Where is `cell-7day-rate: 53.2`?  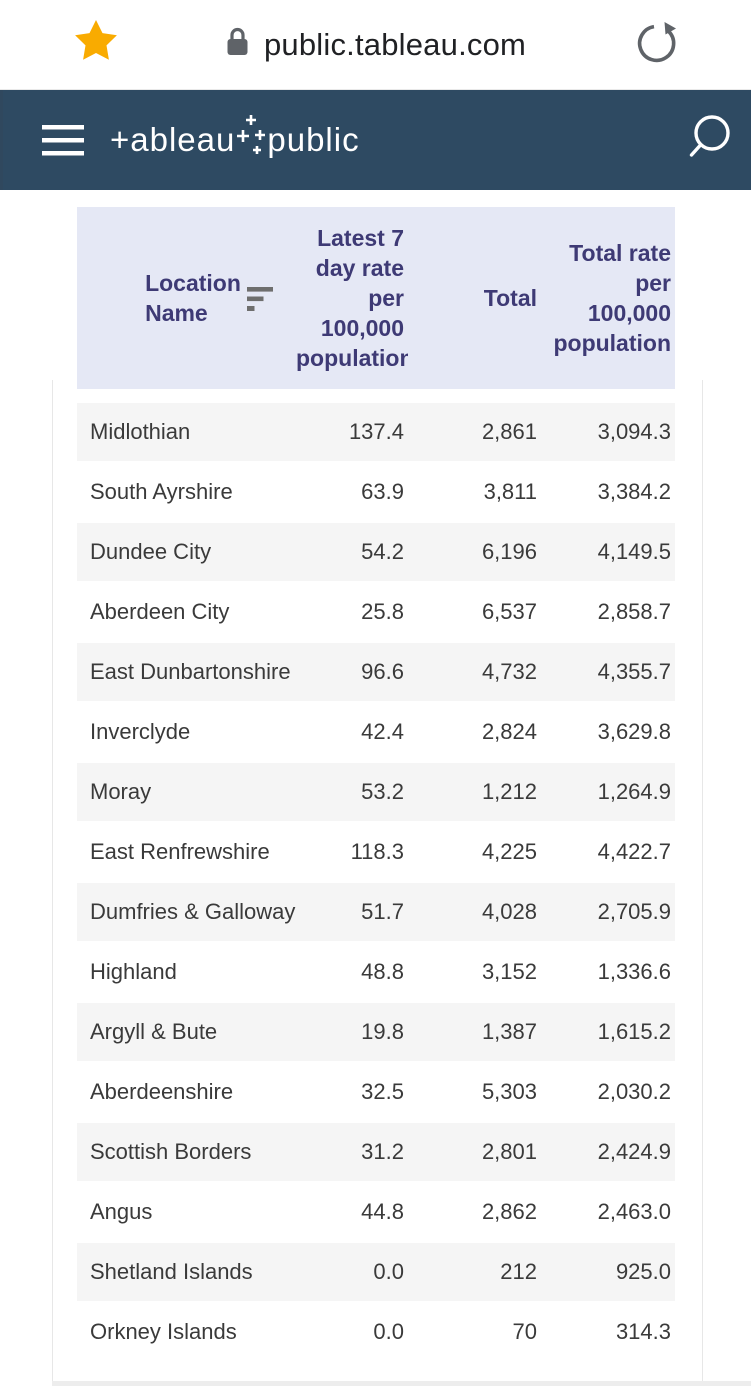
cell-7day-rate: 53.2 is located at coordinates (382, 791).